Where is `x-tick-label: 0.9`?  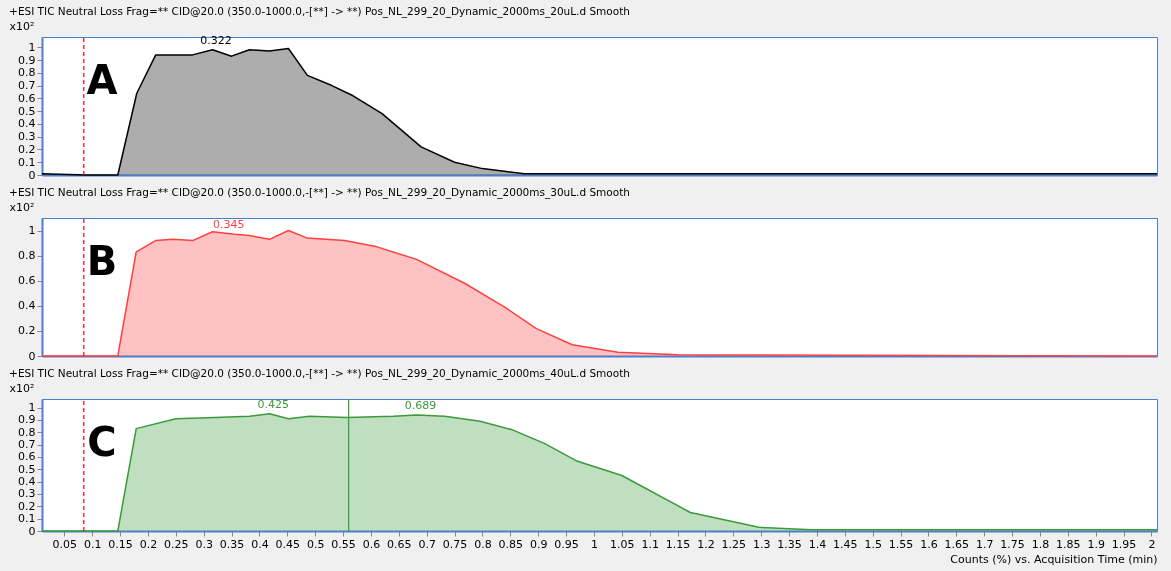
x-tick-label: 0.9 is located at coordinates (538, 544).